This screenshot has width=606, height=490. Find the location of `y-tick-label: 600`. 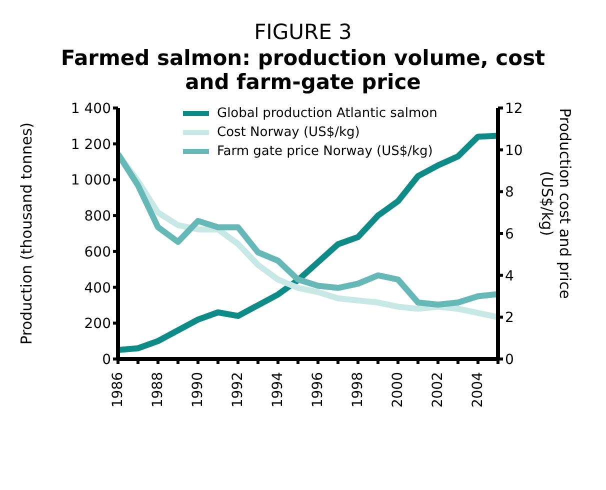

y-tick-label: 600 is located at coordinates (97, 252).